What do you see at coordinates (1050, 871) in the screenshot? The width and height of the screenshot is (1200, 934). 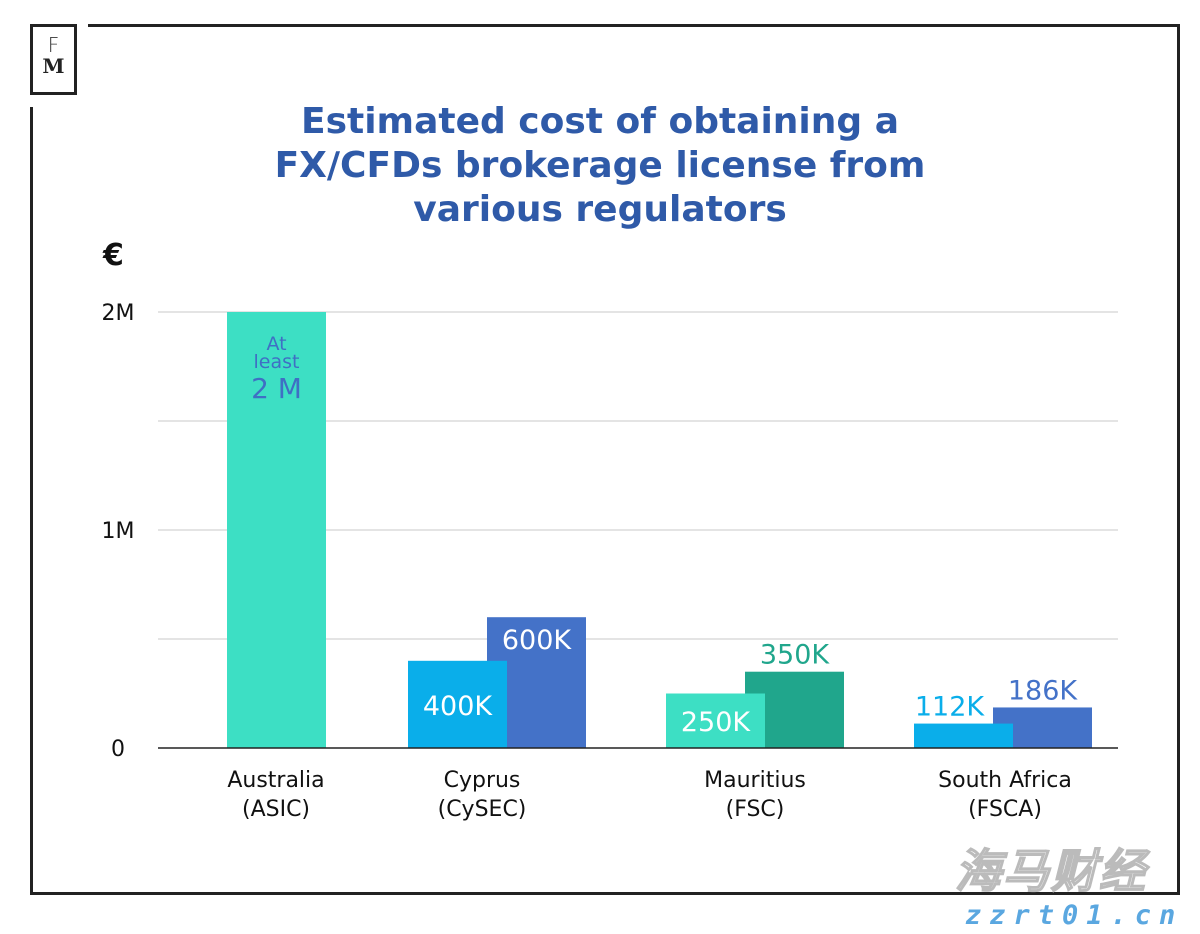 I see `watermark: 海马财经` at bounding box center [1050, 871].